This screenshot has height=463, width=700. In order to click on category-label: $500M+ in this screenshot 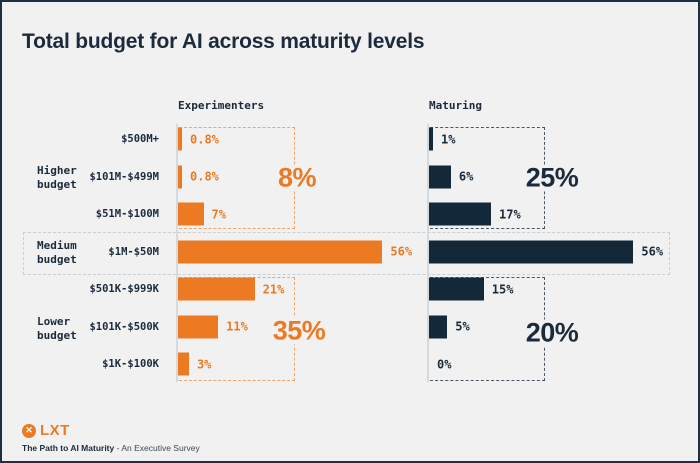, I will do `click(140, 139)`.